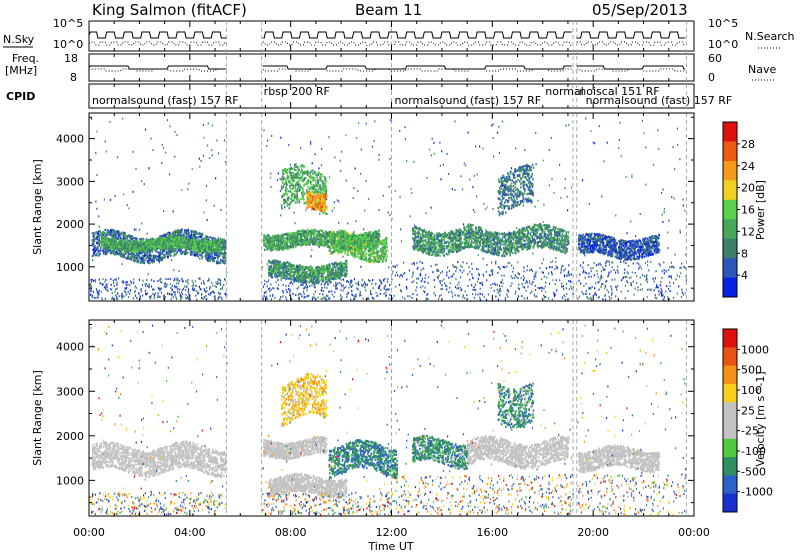  What do you see at coordinates (21, 70) in the screenshot?
I see `freq-unit-label: [MHz]` at bounding box center [21, 70].